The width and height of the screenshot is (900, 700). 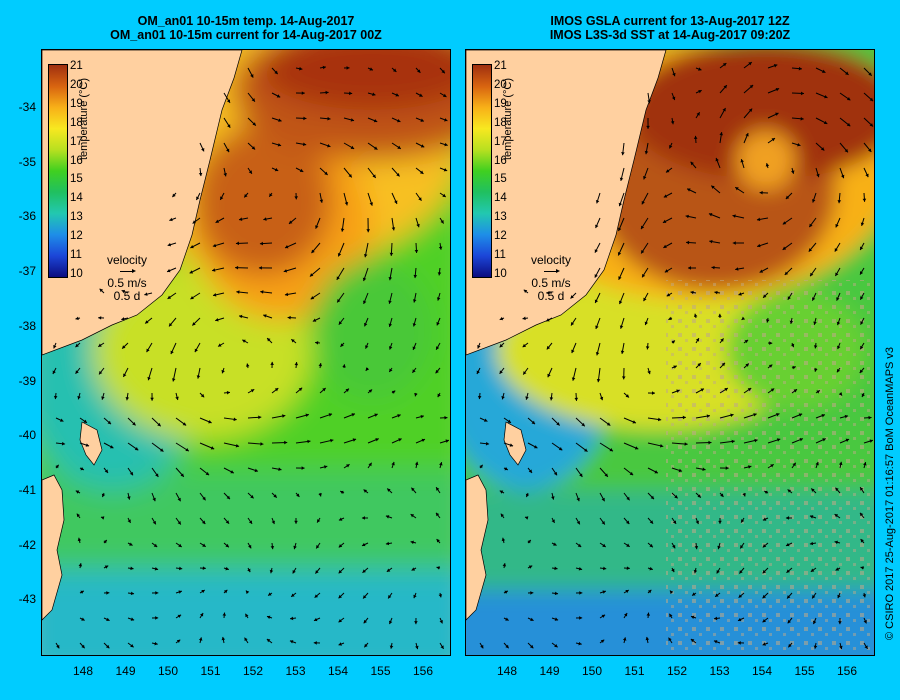 What do you see at coordinates (551, 296) in the screenshot?
I see `velocity-duration-right: 0.5 d` at bounding box center [551, 296].